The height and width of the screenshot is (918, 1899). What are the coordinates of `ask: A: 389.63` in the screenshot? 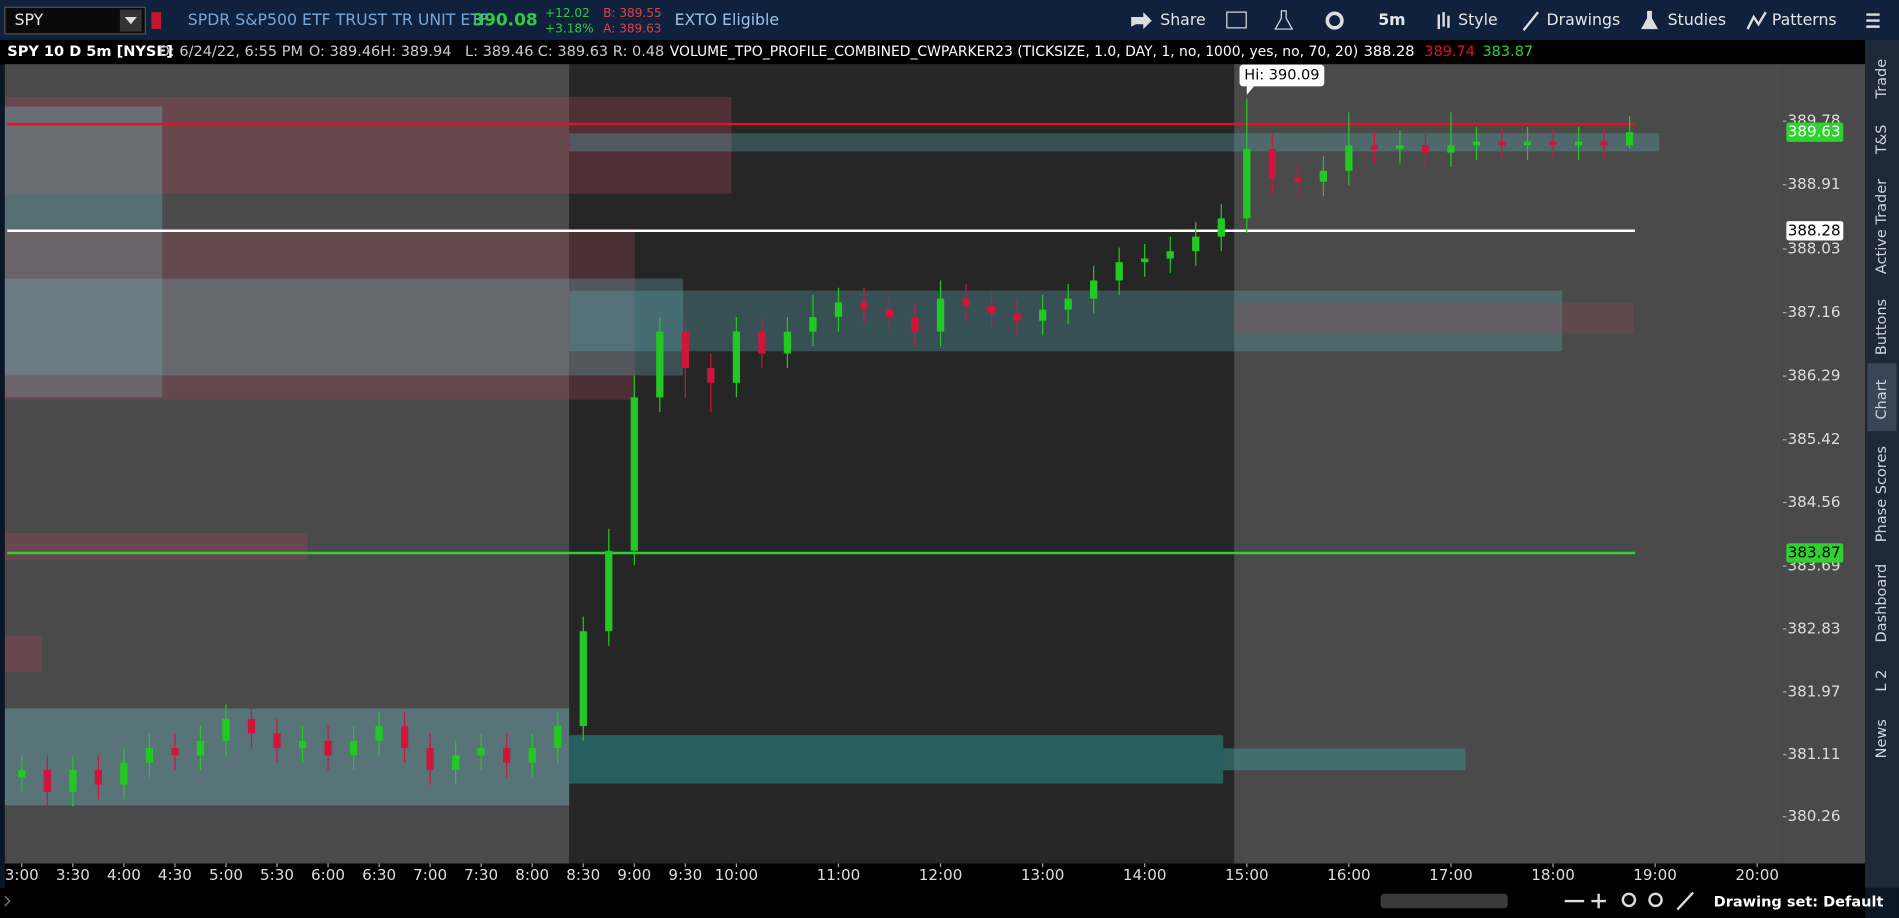 It's located at (632, 29).